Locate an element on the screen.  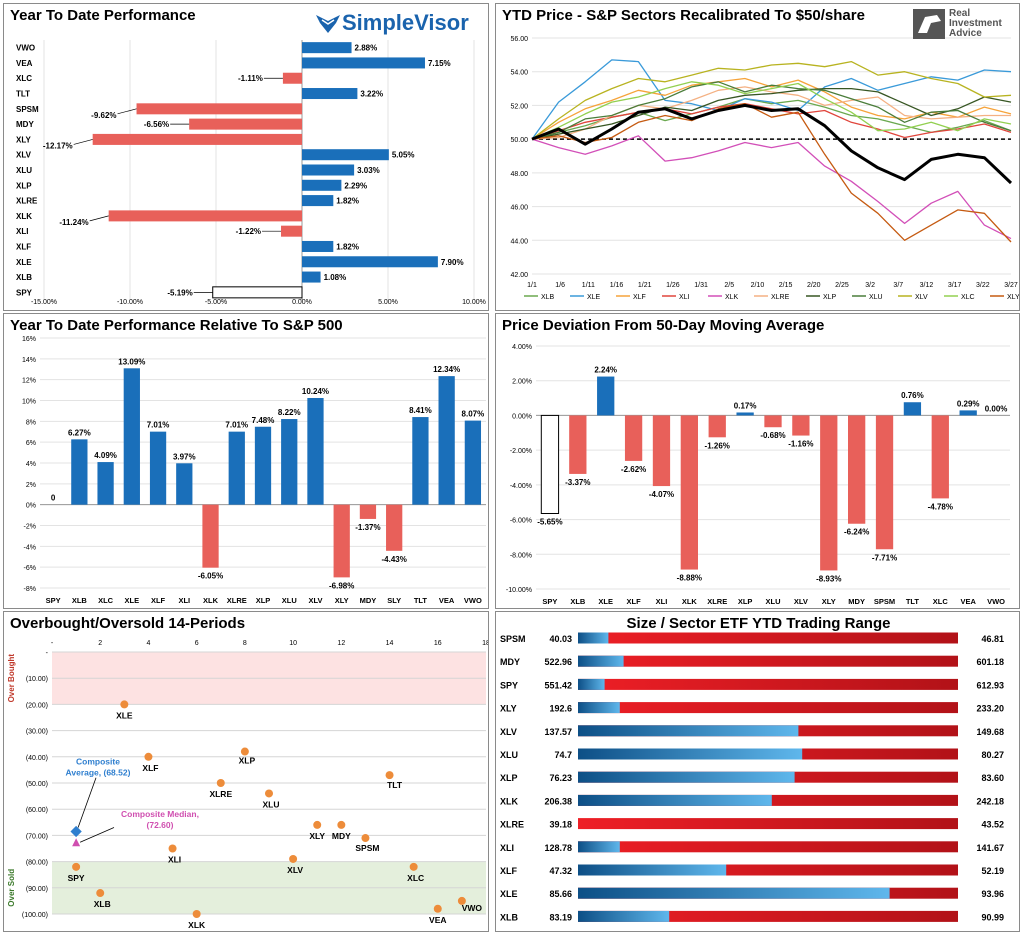
y-tick-label: (20.00) is located at coordinates (37, 705).